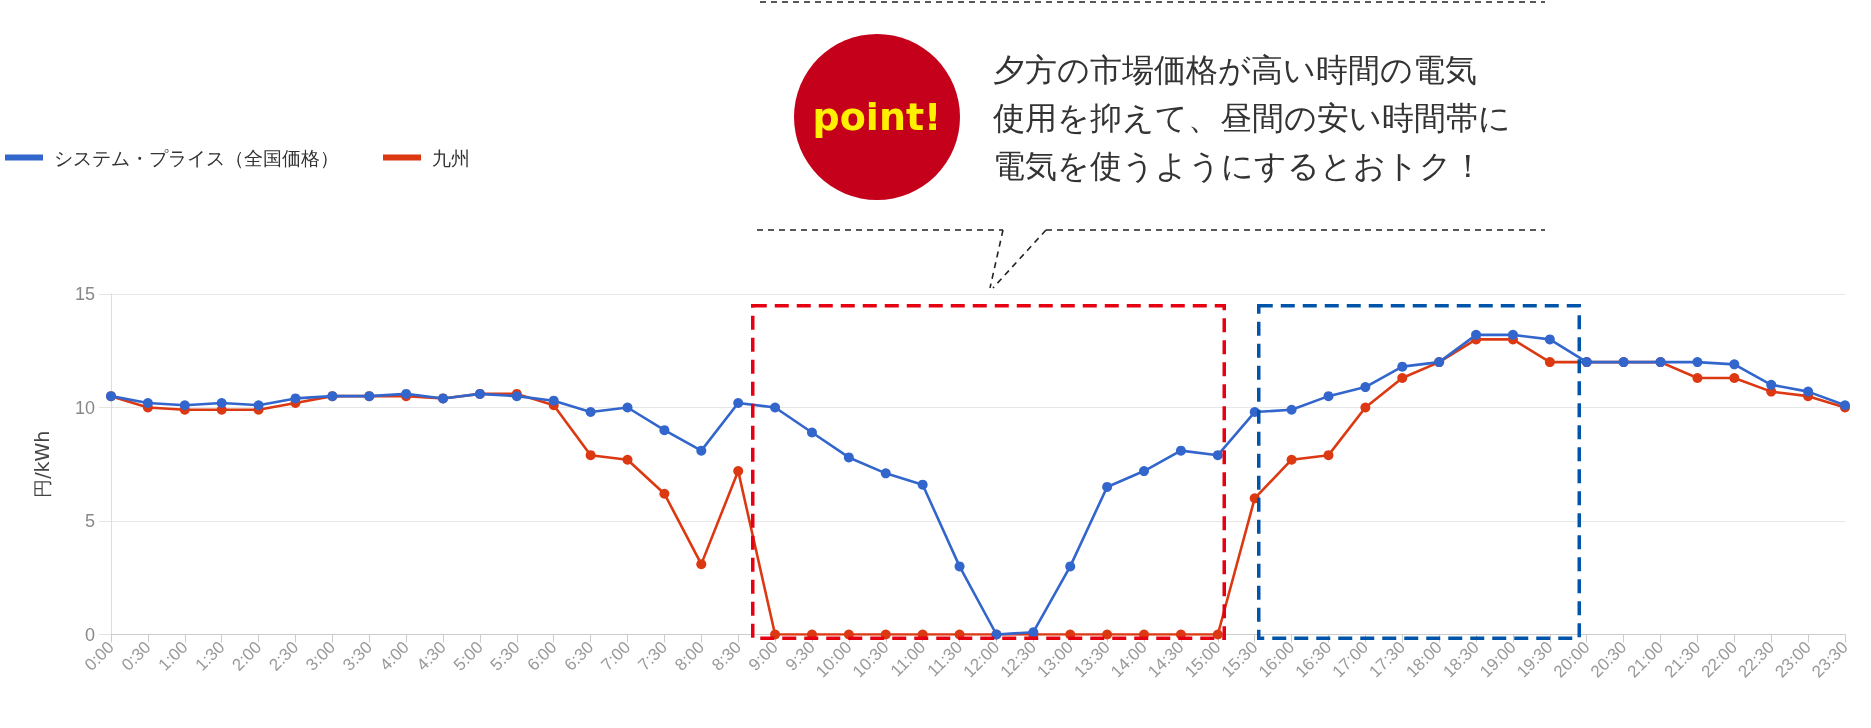 The image size is (1871, 728). Describe the element at coordinates (84, 294) in the screenshot. I see `y-tick-label: 15` at that location.